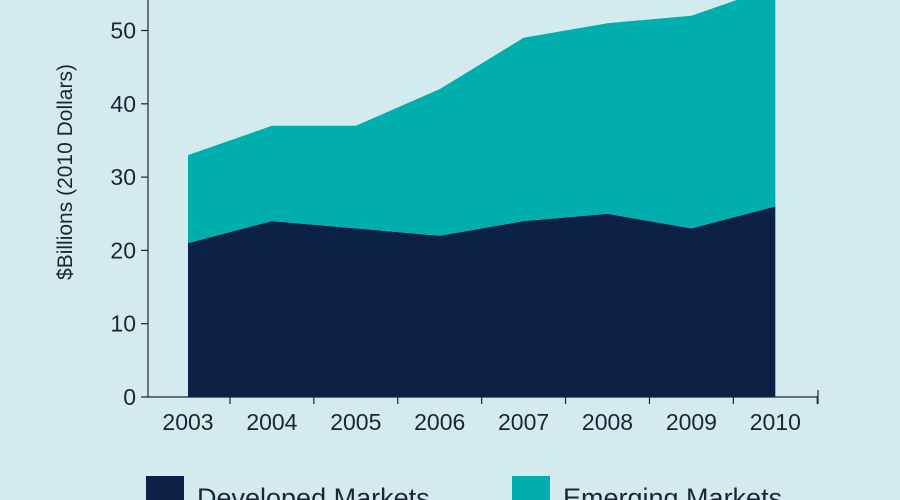 The height and width of the screenshot is (500, 900). I want to click on y-axis-title: $Billions (2010 Dollars), so click(65, 172).